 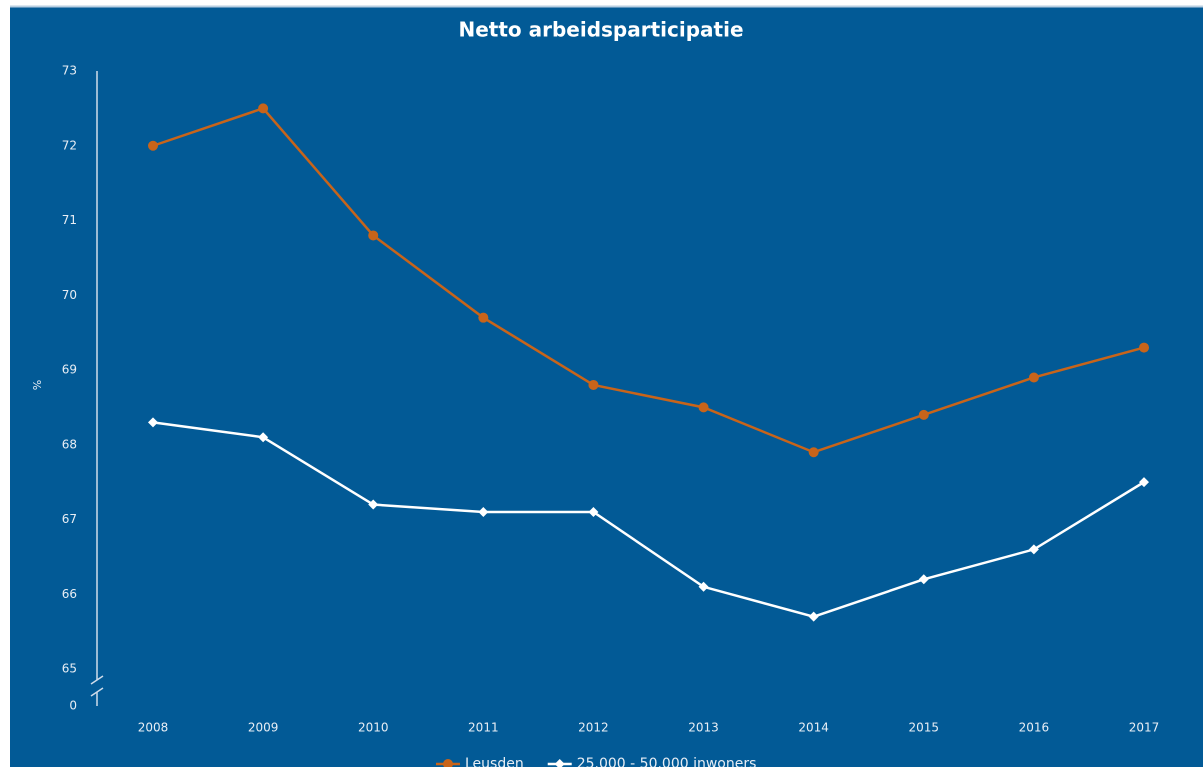 What do you see at coordinates (703, 728) in the screenshot?
I see `x-tick-label: 2013` at bounding box center [703, 728].